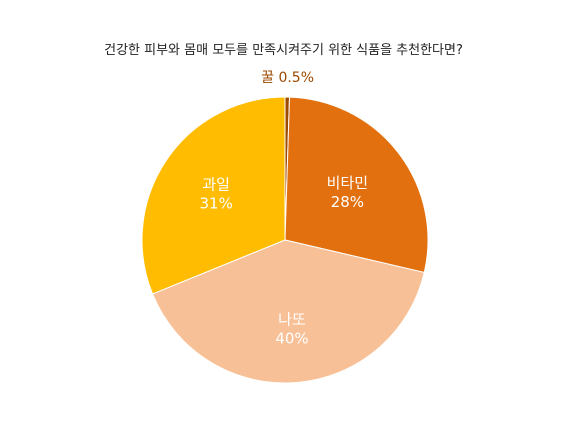 This screenshot has height=425, width=567. What do you see at coordinates (347, 202) in the screenshot?
I see `slice-value-1: 28%` at bounding box center [347, 202].